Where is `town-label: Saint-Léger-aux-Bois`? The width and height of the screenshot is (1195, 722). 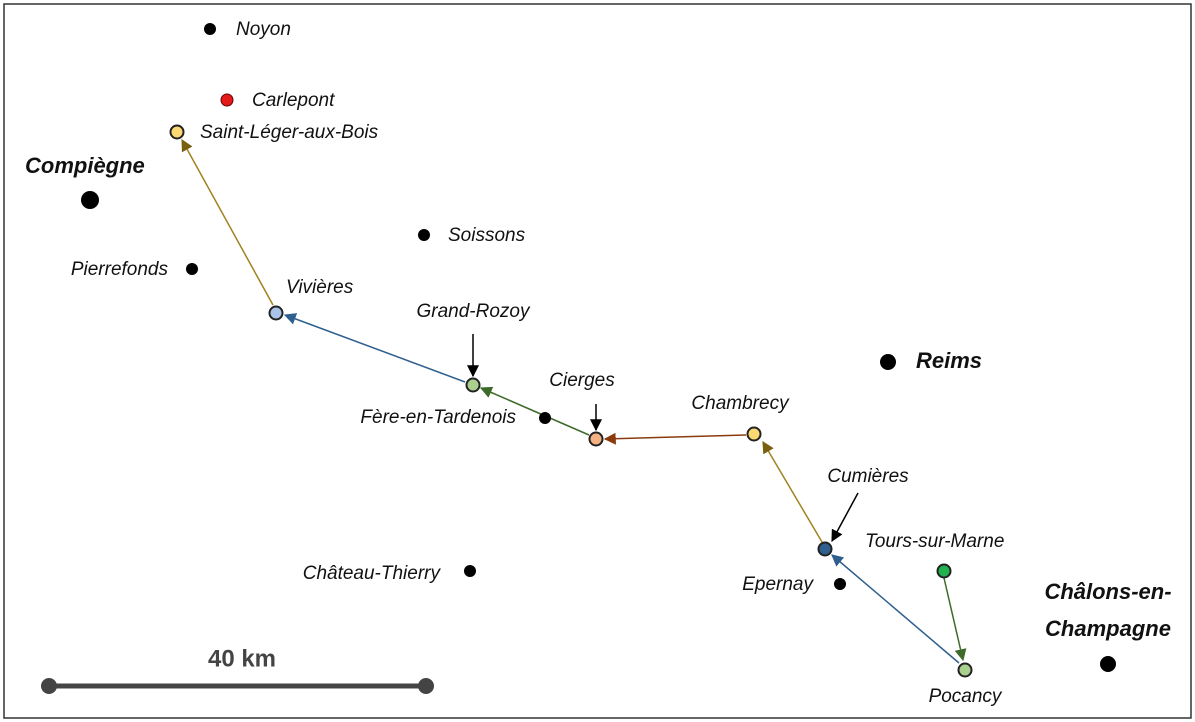 town-label: Saint-Léger-aux-Bois is located at coordinates (289, 132).